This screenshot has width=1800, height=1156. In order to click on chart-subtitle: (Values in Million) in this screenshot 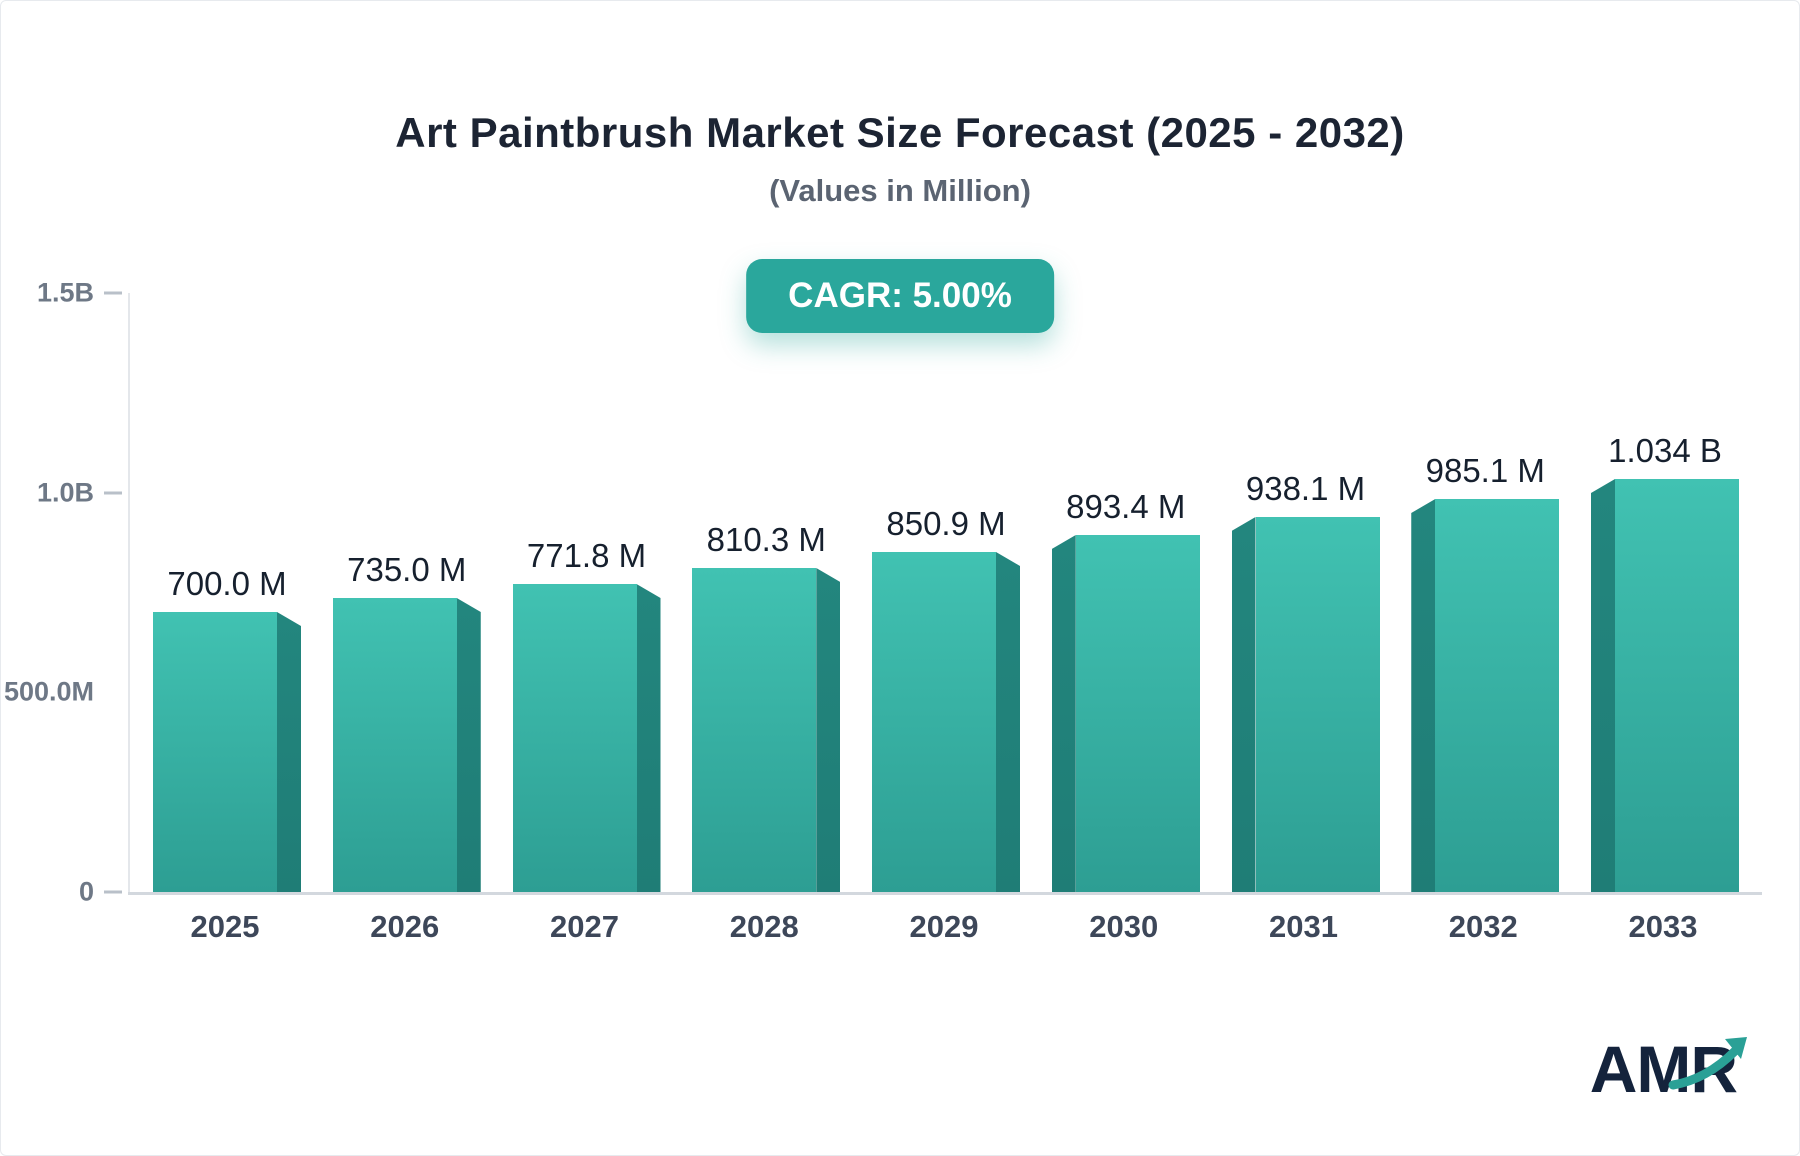, I will do `click(900, 190)`.